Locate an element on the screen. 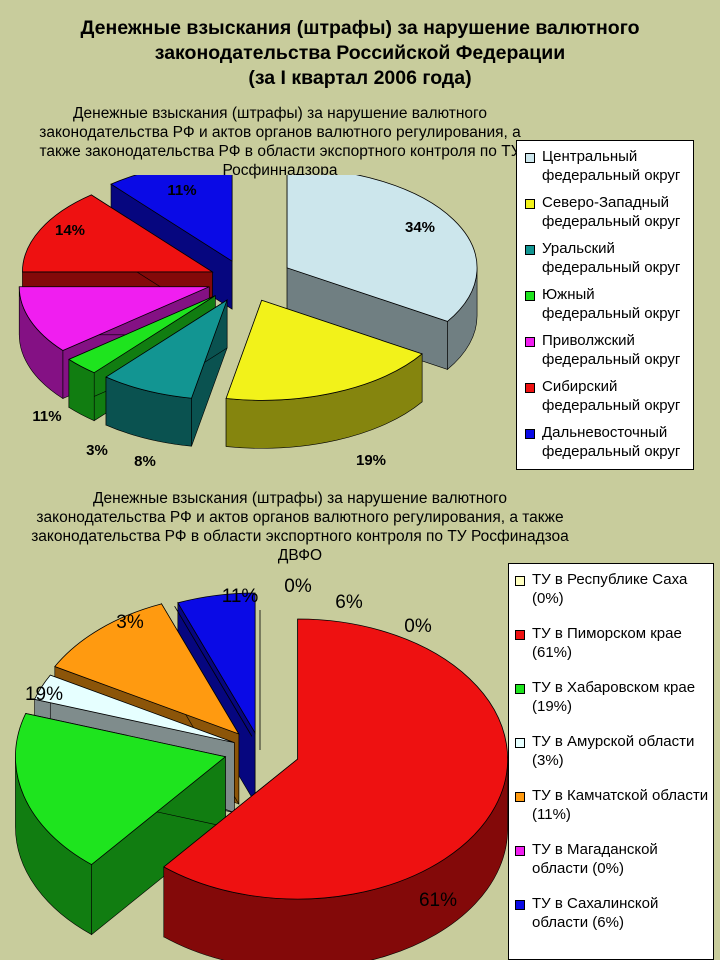  legend-item: Сибирский федеральный округ is located at coordinates (609, 396).